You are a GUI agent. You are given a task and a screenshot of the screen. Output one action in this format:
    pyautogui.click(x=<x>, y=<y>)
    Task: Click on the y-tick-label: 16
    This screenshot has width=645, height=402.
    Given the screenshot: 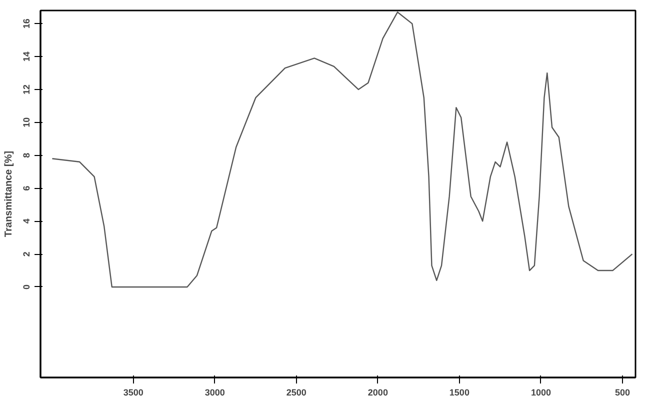 What is the action you would take?
    pyautogui.click(x=27, y=23)
    